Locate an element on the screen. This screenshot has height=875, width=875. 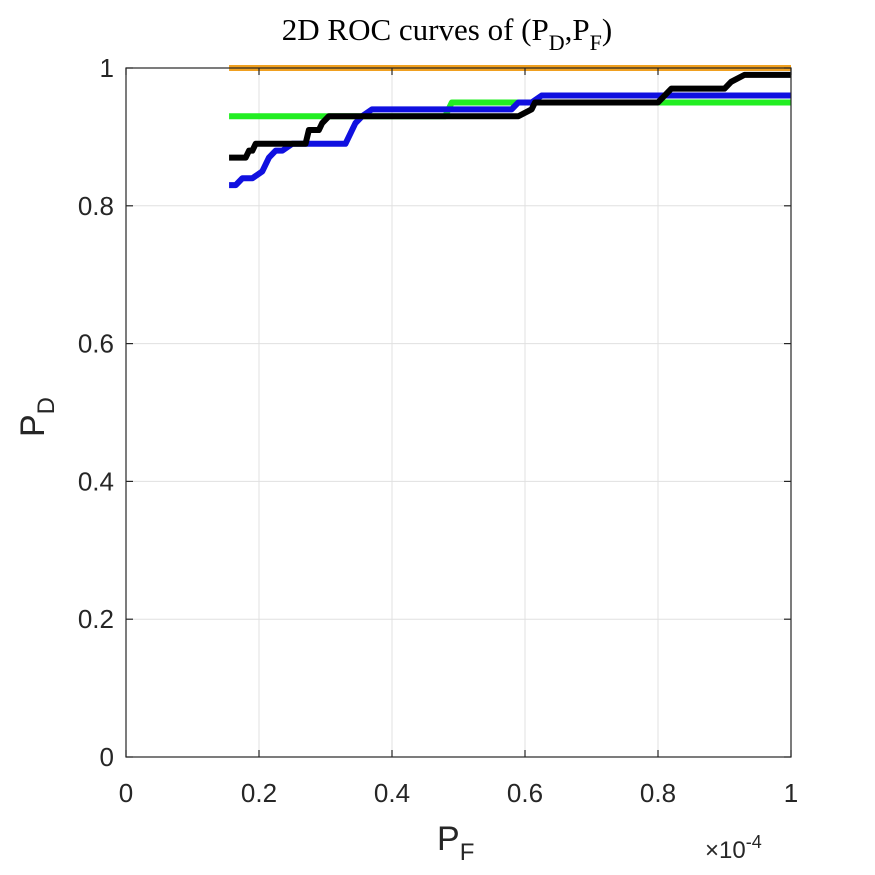
x-axis-label-main: P is located at coordinates (448, 839).